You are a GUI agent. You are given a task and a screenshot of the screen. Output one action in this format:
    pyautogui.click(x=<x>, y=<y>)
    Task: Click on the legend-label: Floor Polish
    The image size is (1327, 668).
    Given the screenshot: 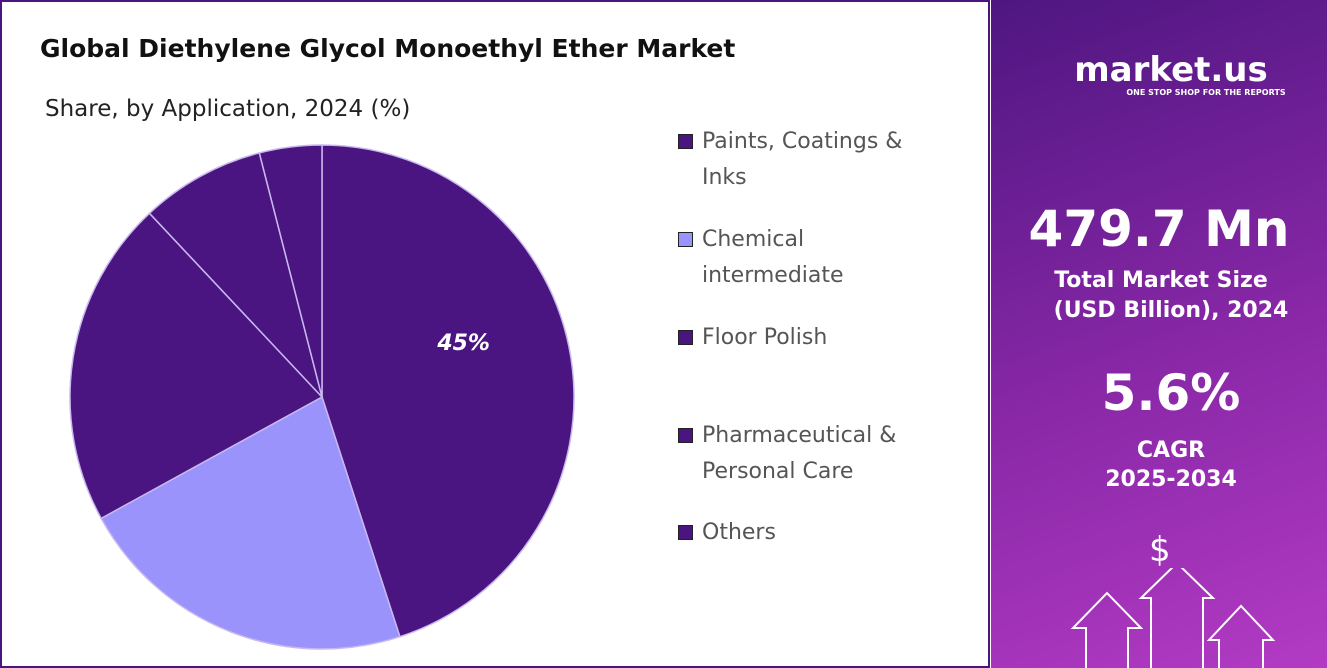 What is the action you would take?
    pyautogui.click(x=765, y=337)
    